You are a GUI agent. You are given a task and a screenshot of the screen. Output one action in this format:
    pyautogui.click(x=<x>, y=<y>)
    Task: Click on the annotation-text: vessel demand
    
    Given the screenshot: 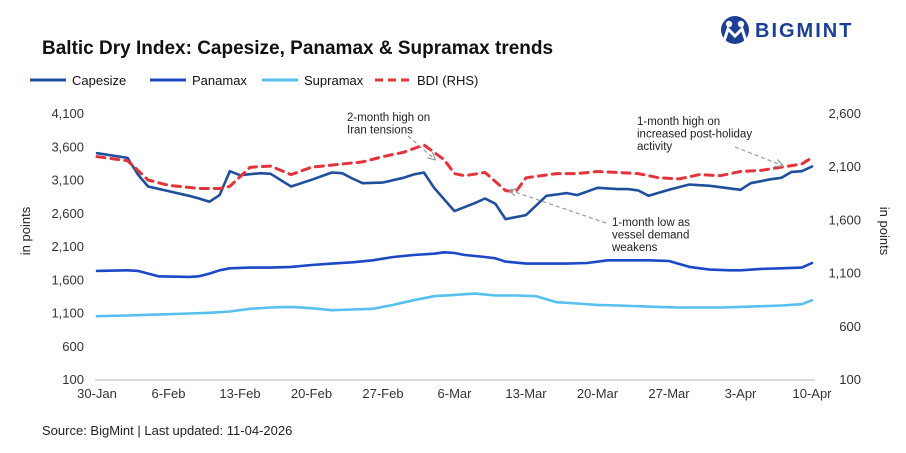 What is the action you would take?
    pyautogui.click(x=650, y=236)
    